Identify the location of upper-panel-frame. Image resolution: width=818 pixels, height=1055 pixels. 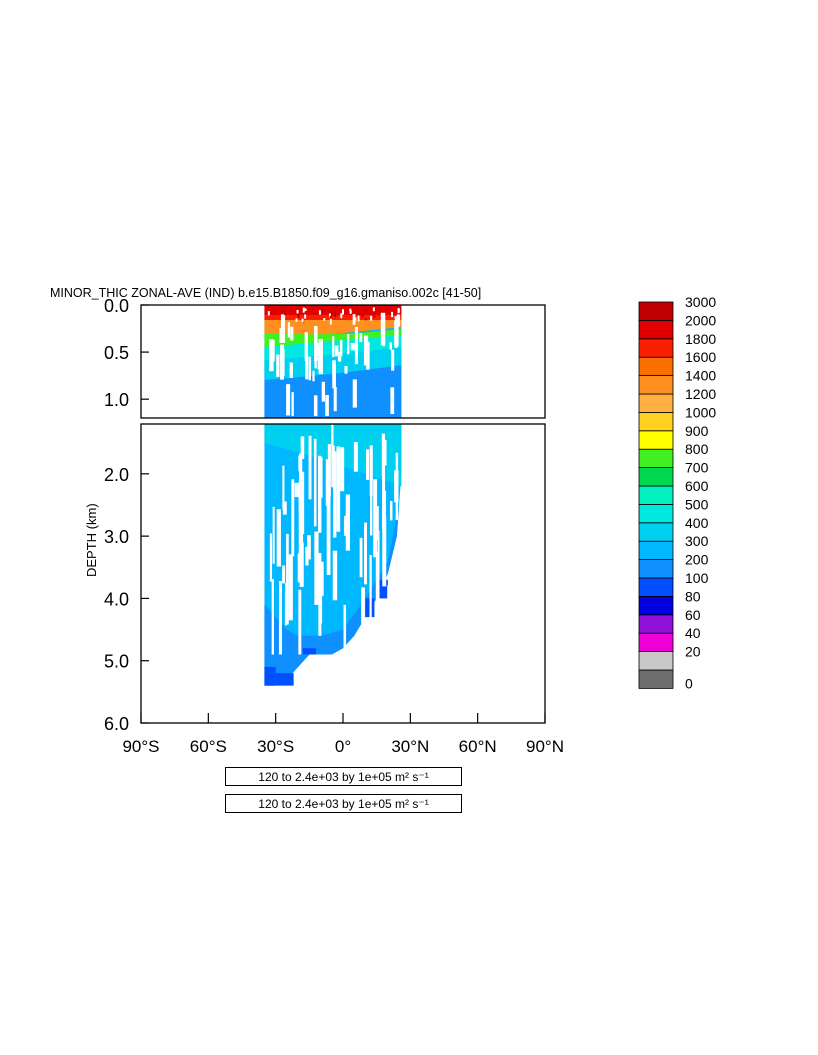
(343, 361).